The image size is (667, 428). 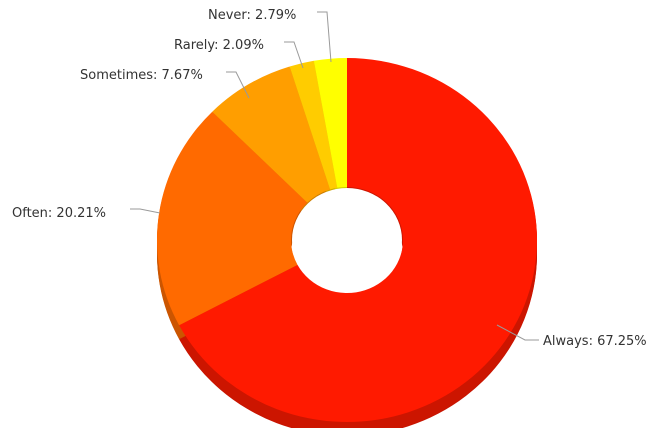 What do you see at coordinates (59, 213) in the screenshot?
I see `slice-label-often: Often: 20.21%` at bounding box center [59, 213].